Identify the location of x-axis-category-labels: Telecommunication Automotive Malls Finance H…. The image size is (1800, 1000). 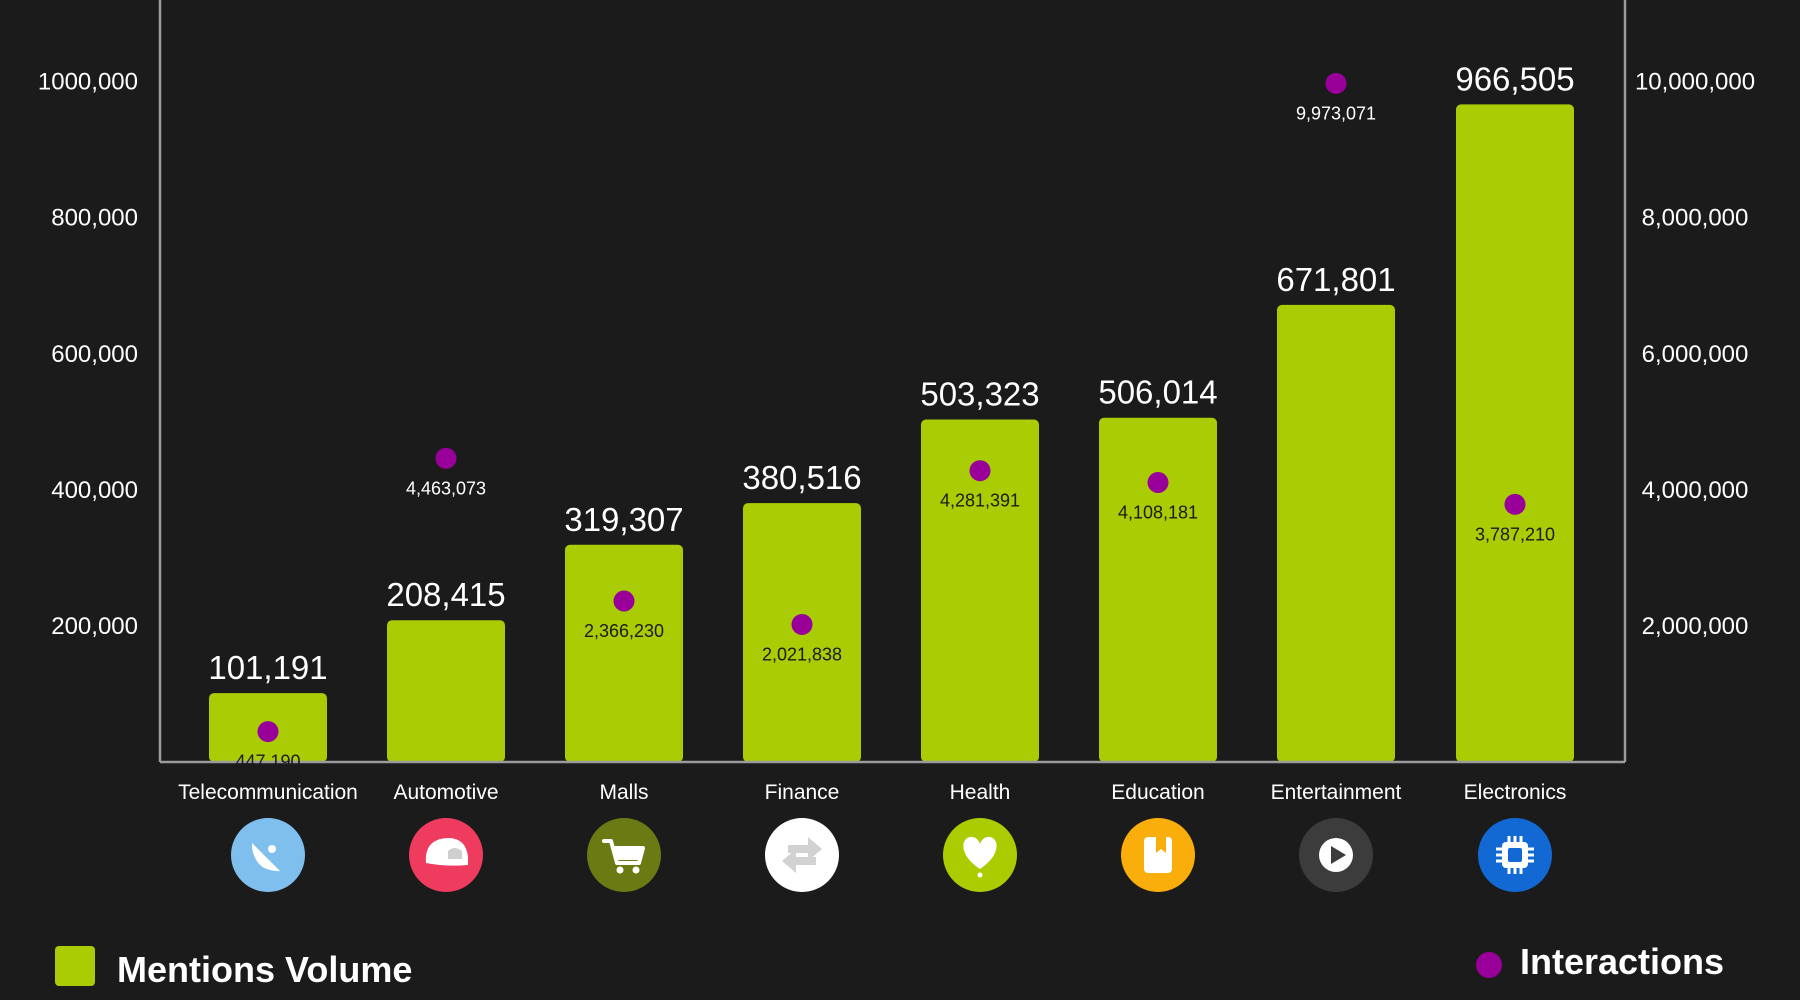
(872, 792).